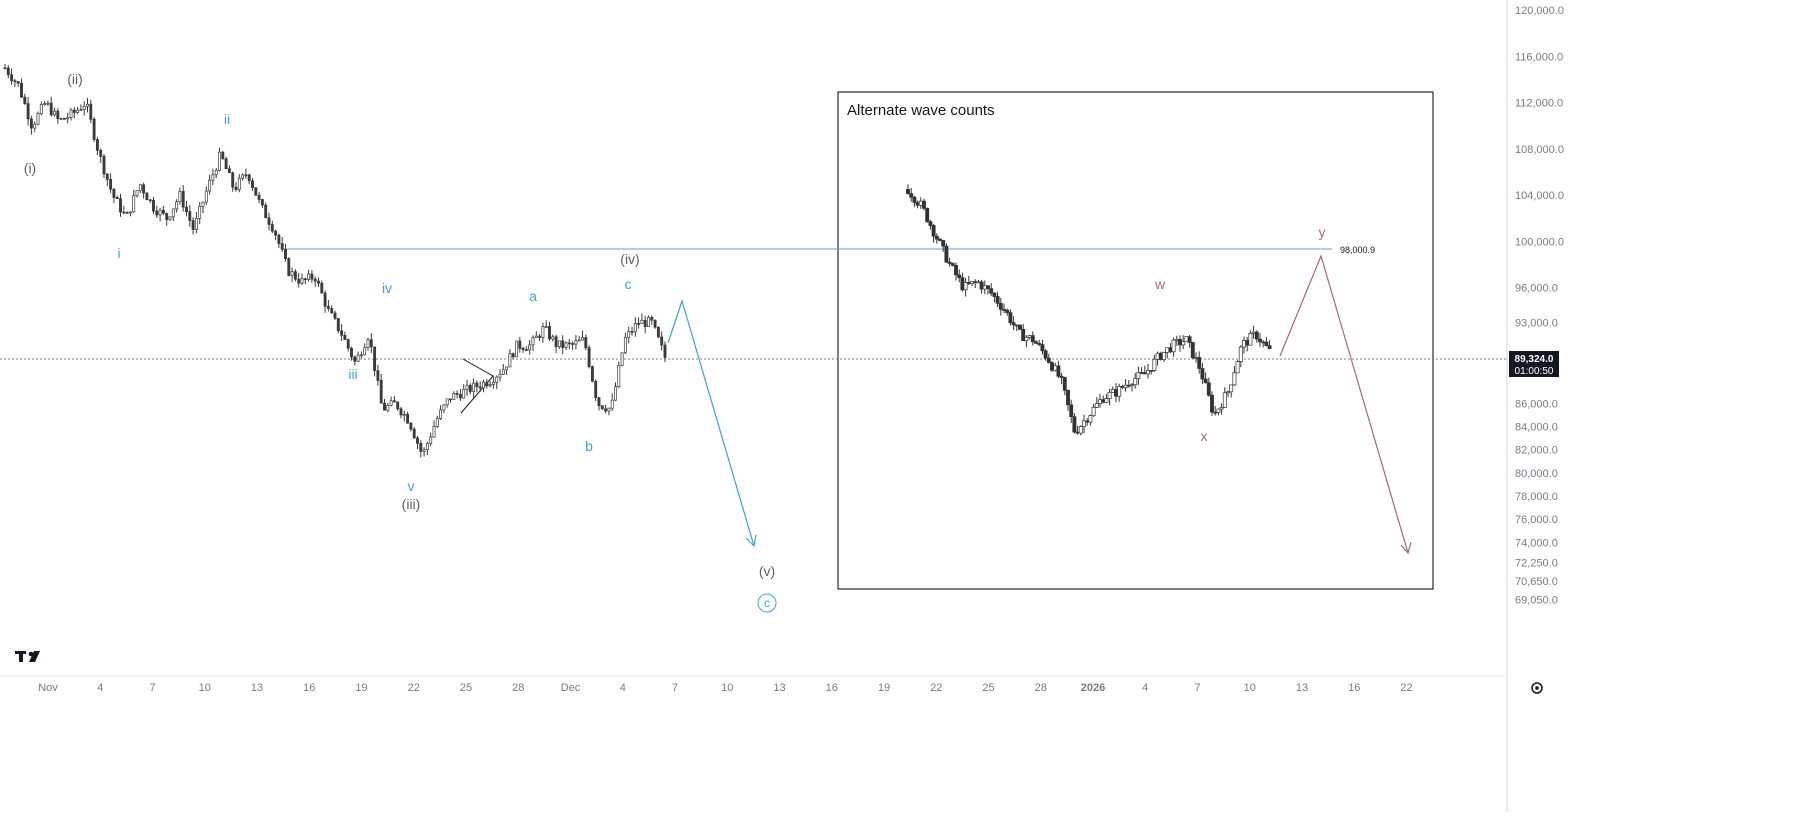 The width and height of the screenshot is (1819, 817). I want to click on wave-label-minor: b, so click(589, 446).